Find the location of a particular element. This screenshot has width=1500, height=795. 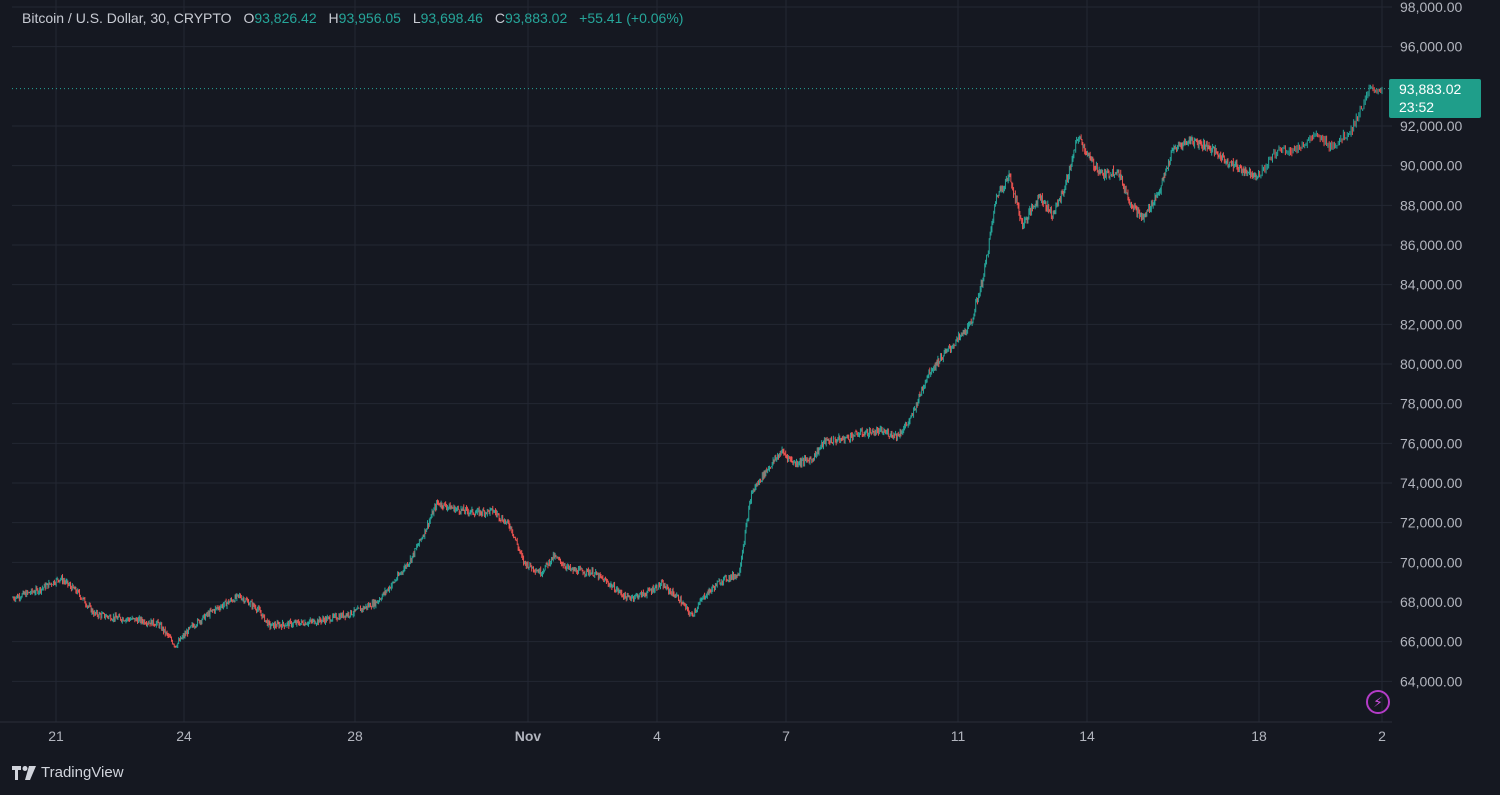

y-tick-label: 66,000.00 is located at coordinates (1431, 642).